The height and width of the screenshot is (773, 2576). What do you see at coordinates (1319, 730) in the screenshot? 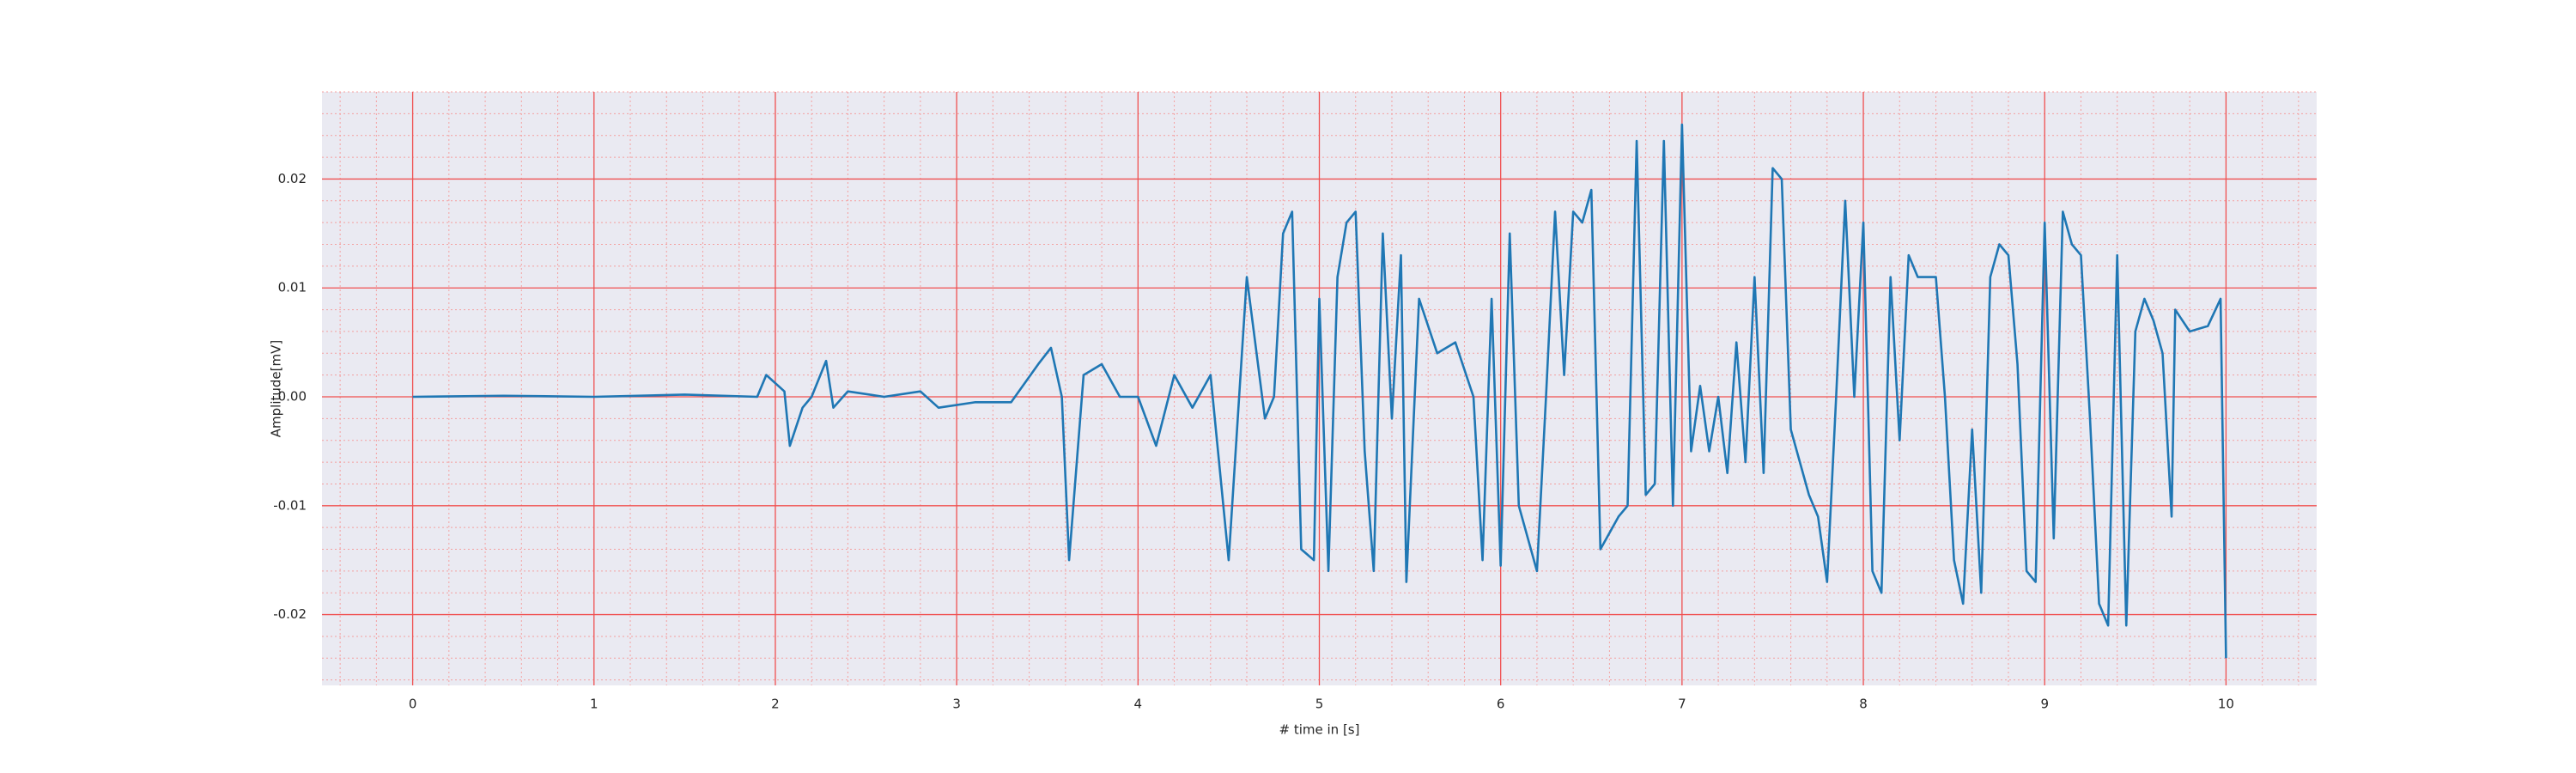
I see `x-axis-label: # time in [s]` at bounding box center [1319, 730].